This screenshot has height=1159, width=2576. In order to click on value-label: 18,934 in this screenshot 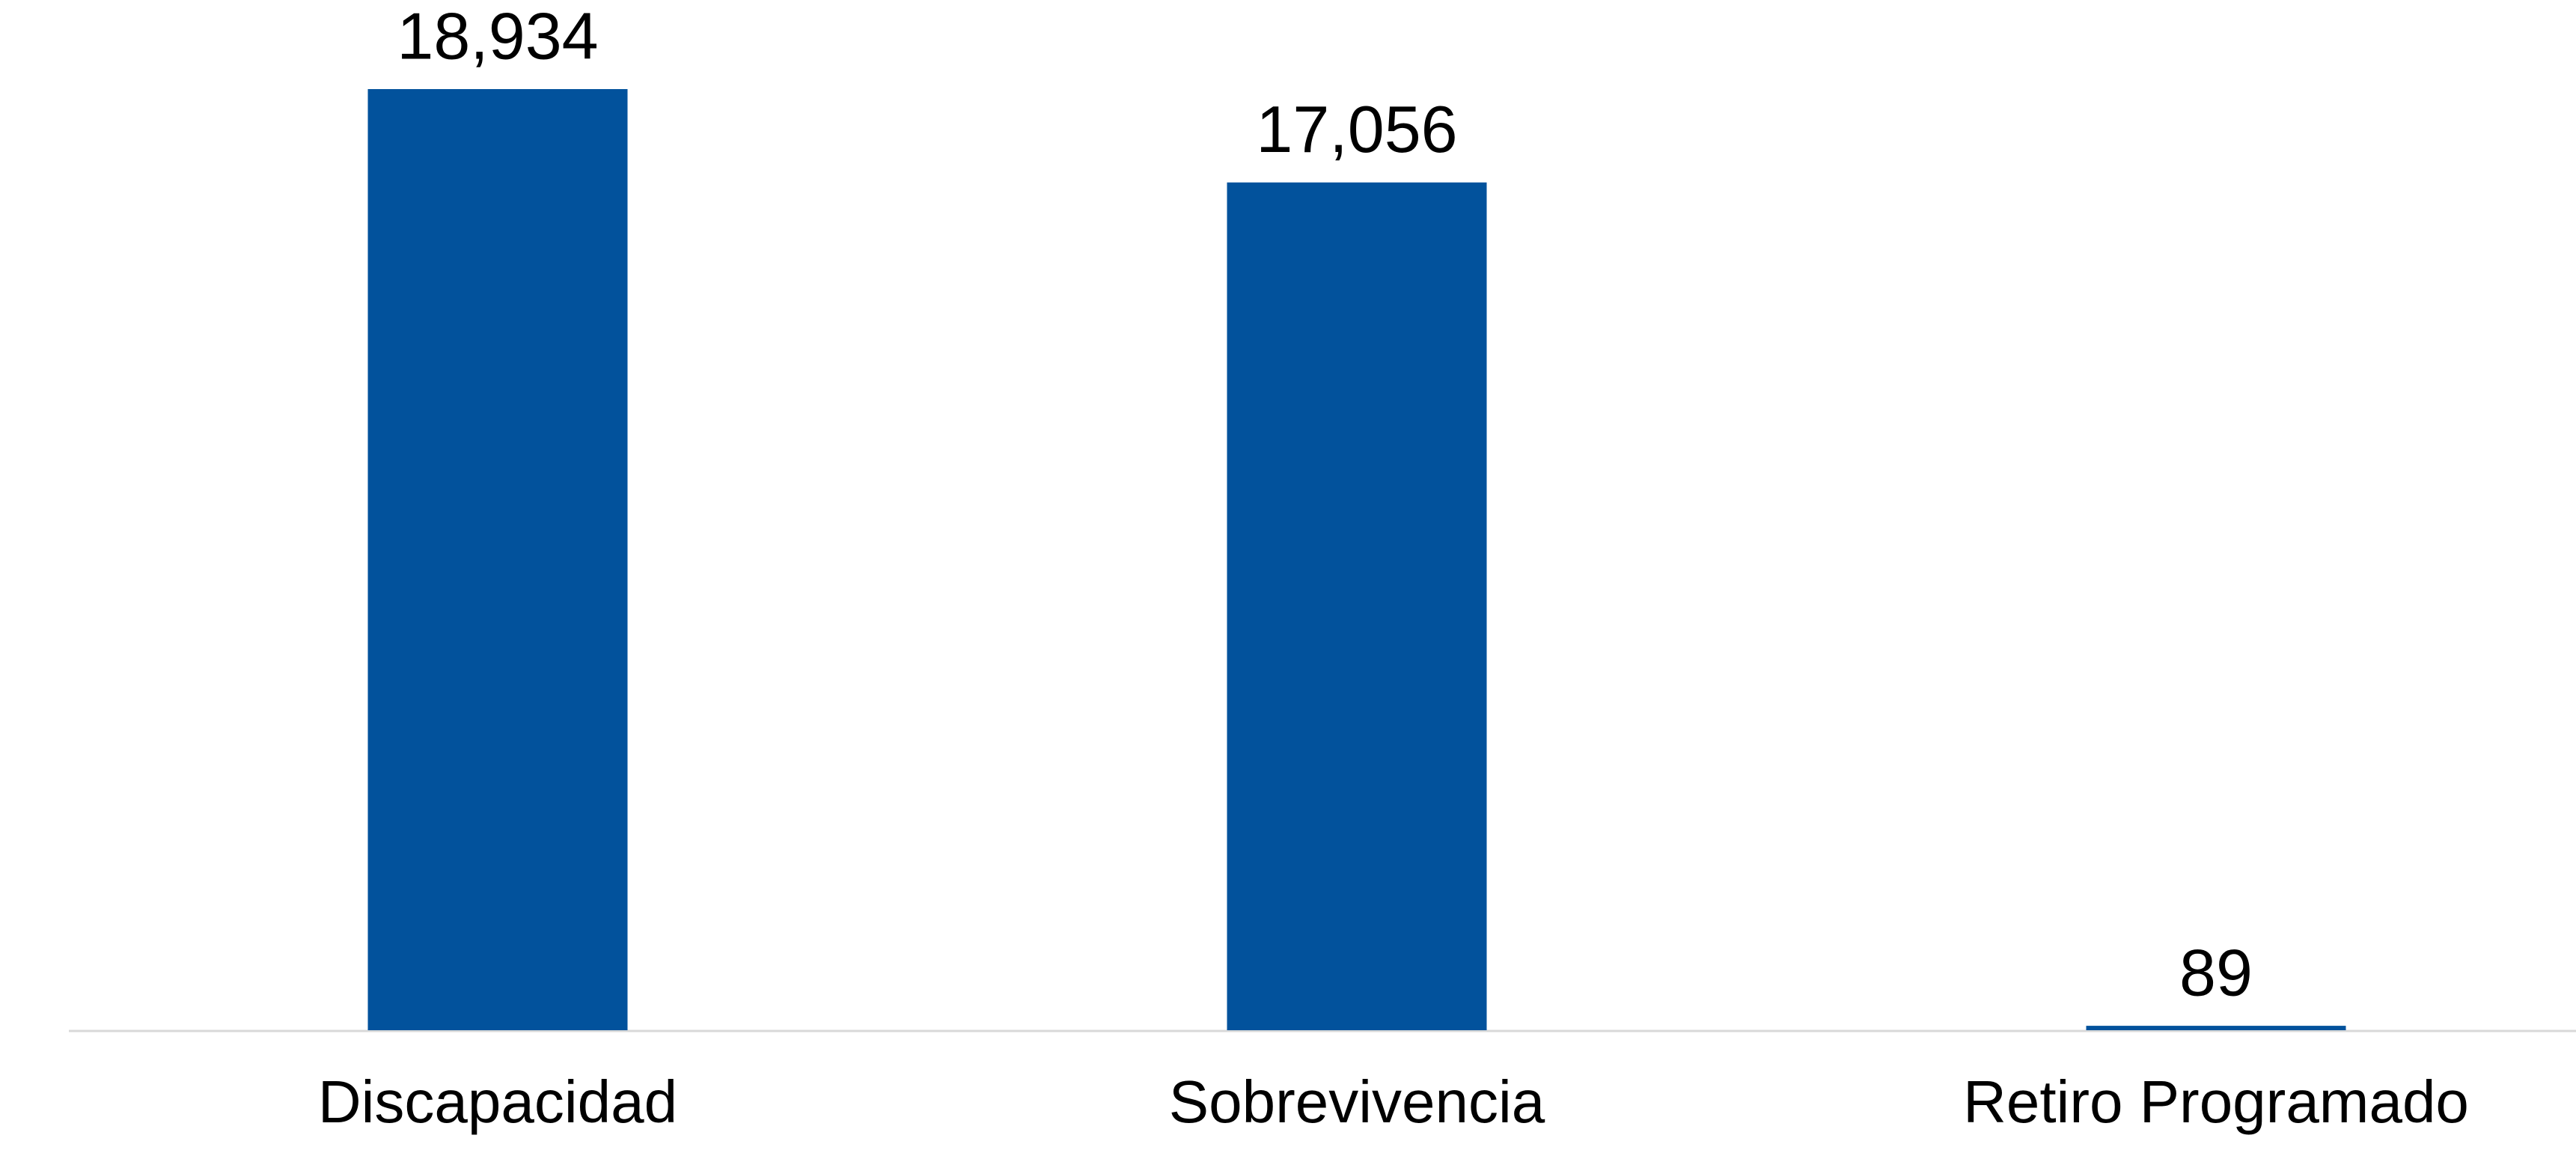, I will do `click(497, 36)`.